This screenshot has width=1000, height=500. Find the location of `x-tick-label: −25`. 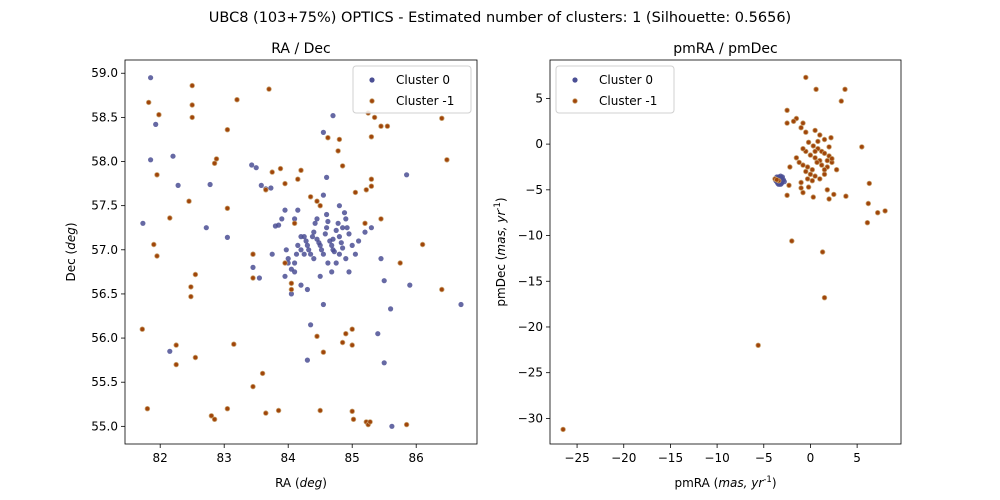

x-tick-label: −25 is located at coordinates (576, 458).